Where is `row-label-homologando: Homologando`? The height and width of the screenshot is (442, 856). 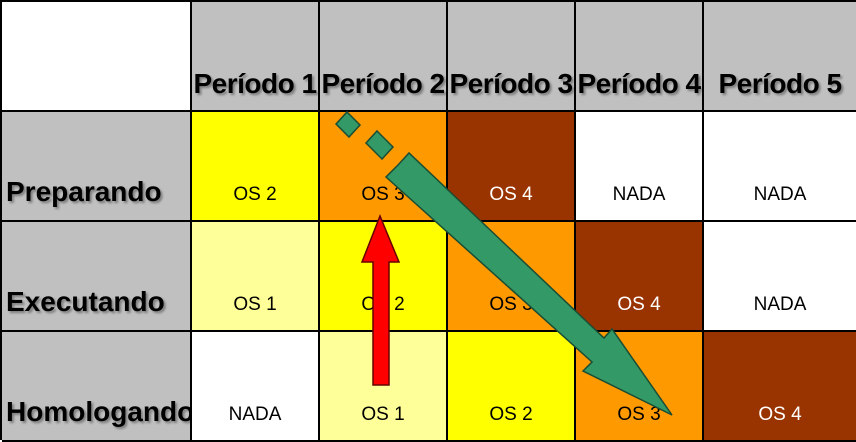
row-label-homologando: Homologando is located at coordinates (98, 387).